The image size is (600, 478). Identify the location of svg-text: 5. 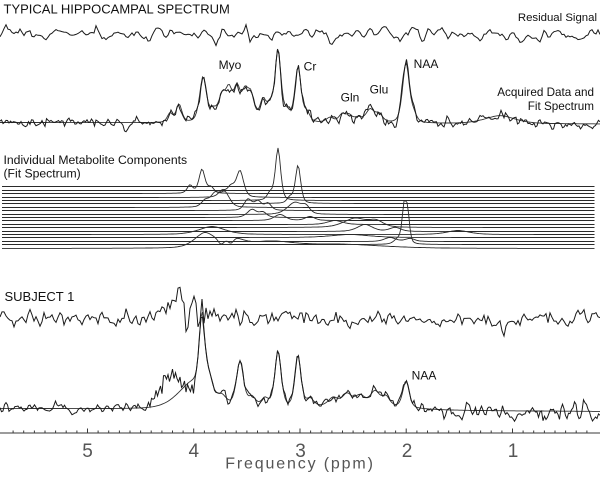
(87, 451).